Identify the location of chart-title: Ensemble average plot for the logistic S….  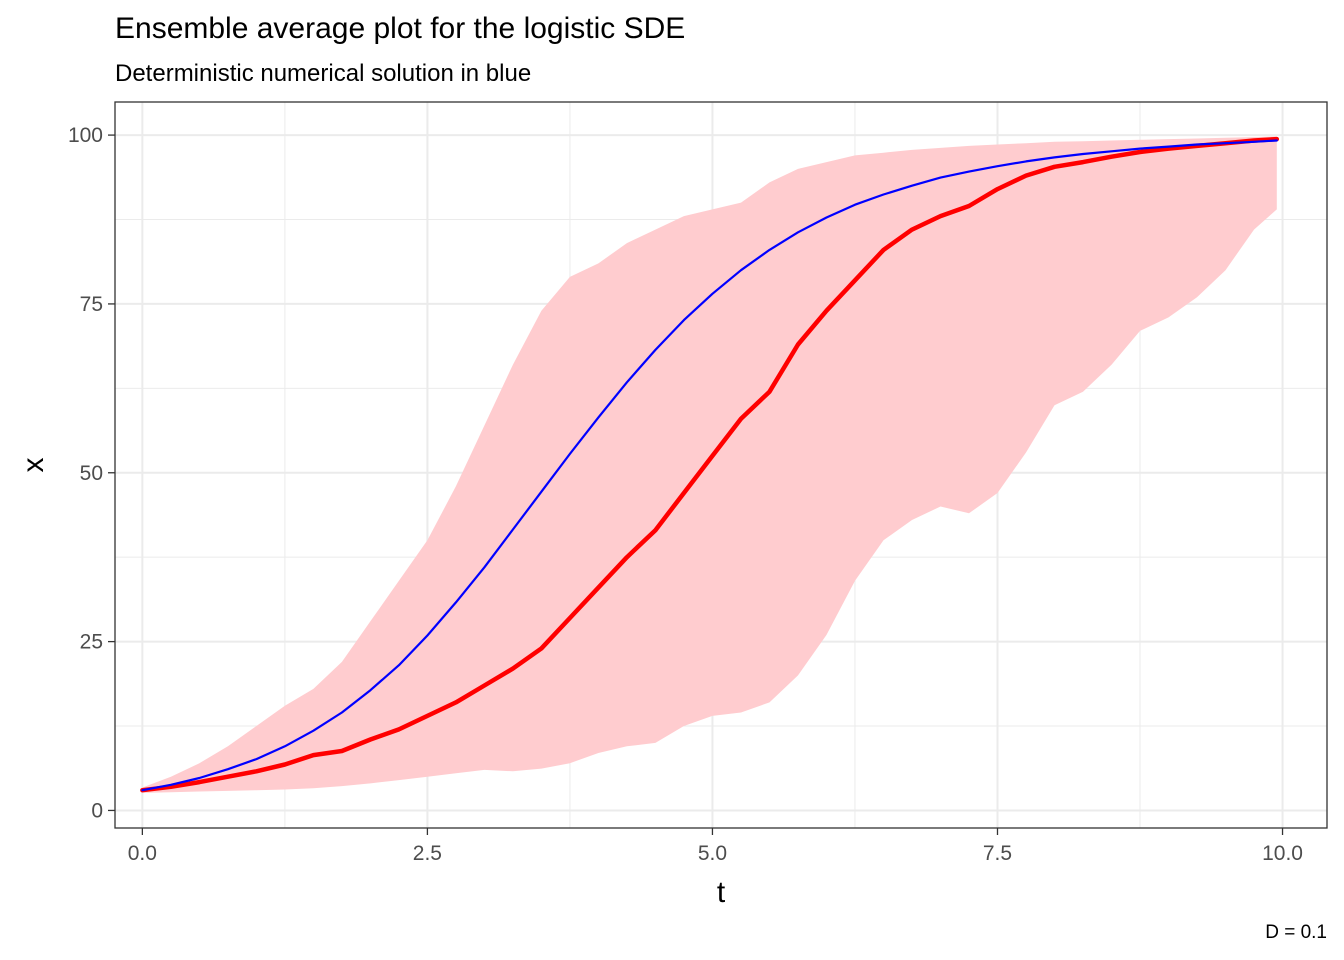
(400, 28).